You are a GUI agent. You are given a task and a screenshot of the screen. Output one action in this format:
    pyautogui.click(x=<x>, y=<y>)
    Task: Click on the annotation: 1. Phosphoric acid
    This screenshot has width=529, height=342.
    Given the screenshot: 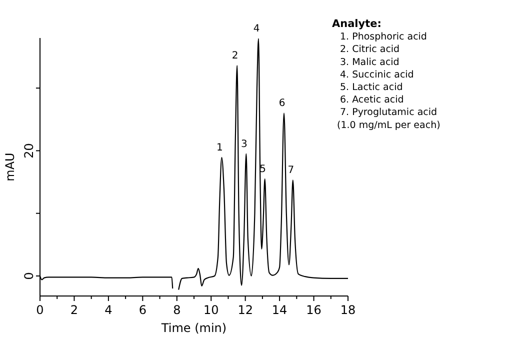 What is the action you would take?
    pyautogui.click(x=383, y=37)
    